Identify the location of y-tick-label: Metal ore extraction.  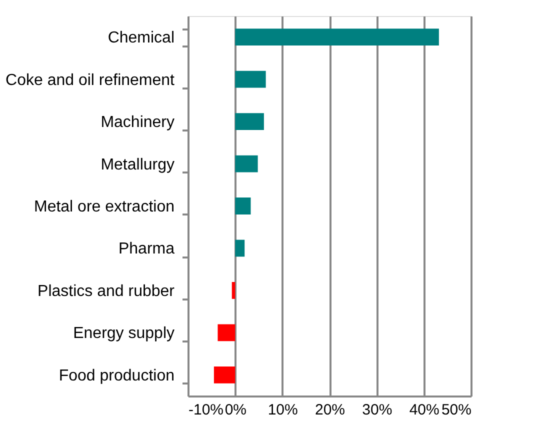
(104, 207).